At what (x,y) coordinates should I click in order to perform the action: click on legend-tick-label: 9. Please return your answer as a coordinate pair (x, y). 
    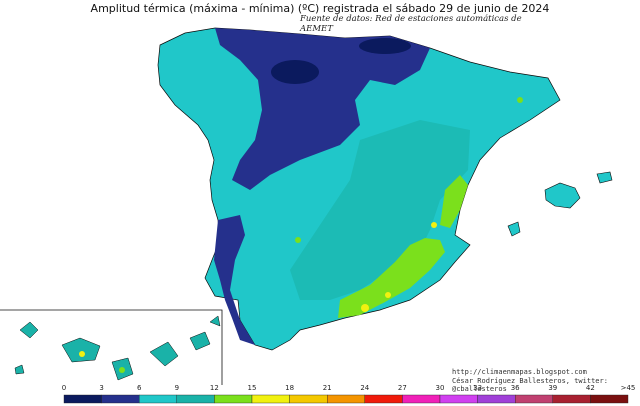
    Looking at the image, I should click on (177, 388).